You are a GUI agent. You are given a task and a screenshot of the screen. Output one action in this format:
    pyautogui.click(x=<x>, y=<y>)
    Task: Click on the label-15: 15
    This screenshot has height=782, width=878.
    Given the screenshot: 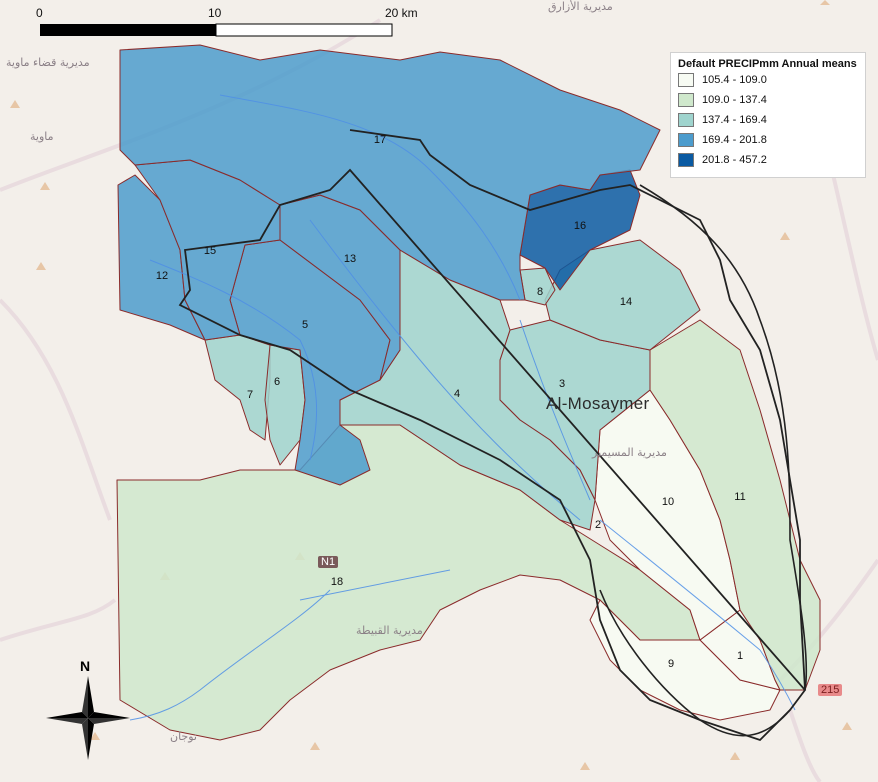 What is the action you would take?
    pyautogui.click(x=210, y=251)
    